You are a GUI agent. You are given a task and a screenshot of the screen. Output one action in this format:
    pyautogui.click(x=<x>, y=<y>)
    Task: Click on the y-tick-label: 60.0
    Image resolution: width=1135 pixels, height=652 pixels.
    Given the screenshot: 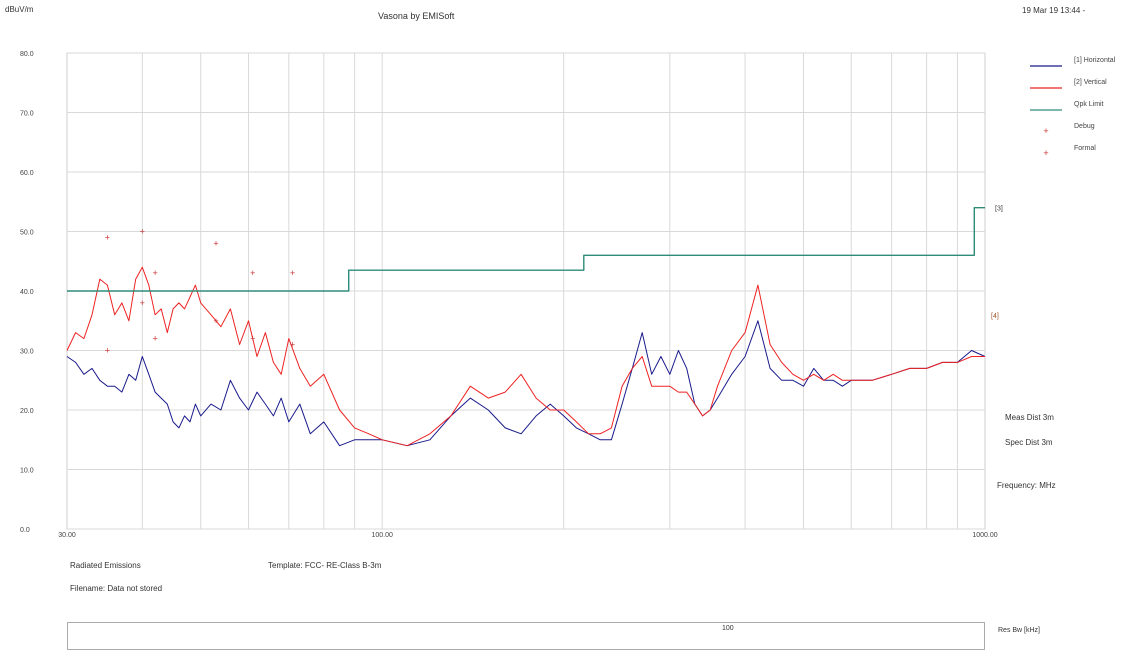 What is the action you would take?
    pyautogui.click(x=27, y=173)
    